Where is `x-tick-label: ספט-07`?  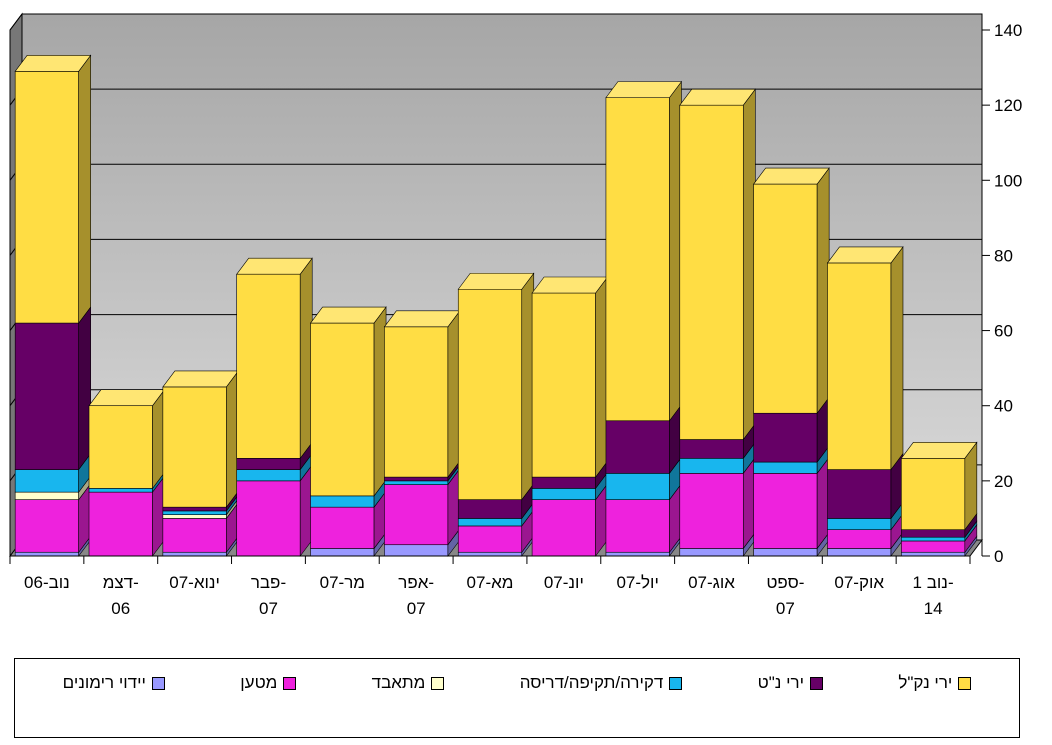 x-tick-label: ספט-07 is located at coordinates (785, 595).